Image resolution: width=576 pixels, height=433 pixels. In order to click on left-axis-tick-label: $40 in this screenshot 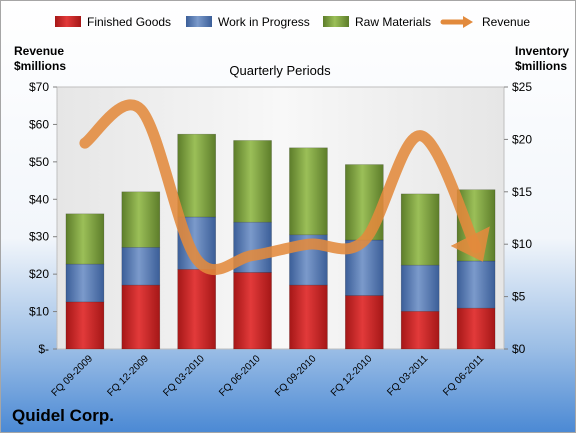, I will do `click(39, 199)`.